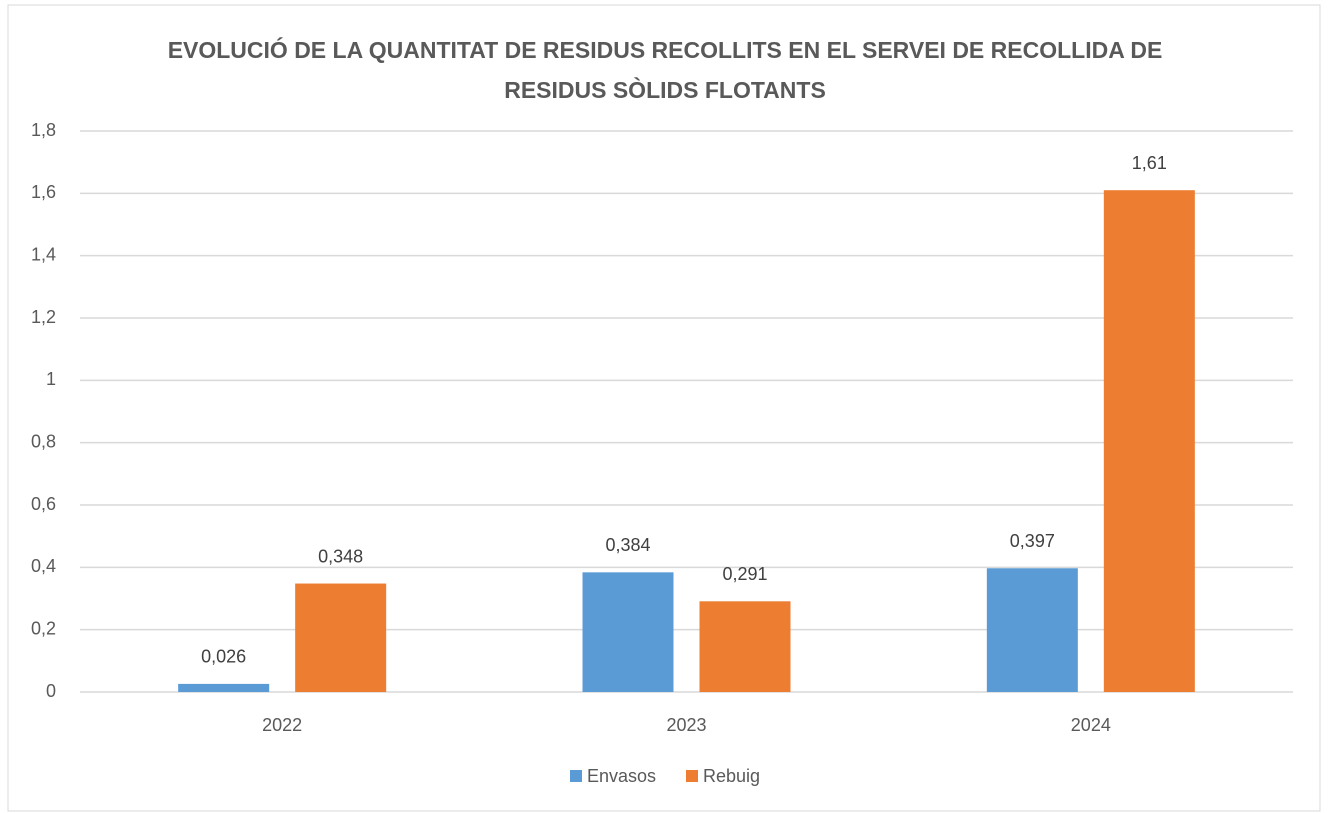 The width and height of the screenshot is (1328, 813). What do you see at coordinates (43, 566) in the screenshot?
I see `y-tick-label: 0,4` at bounding box center [43, 566].